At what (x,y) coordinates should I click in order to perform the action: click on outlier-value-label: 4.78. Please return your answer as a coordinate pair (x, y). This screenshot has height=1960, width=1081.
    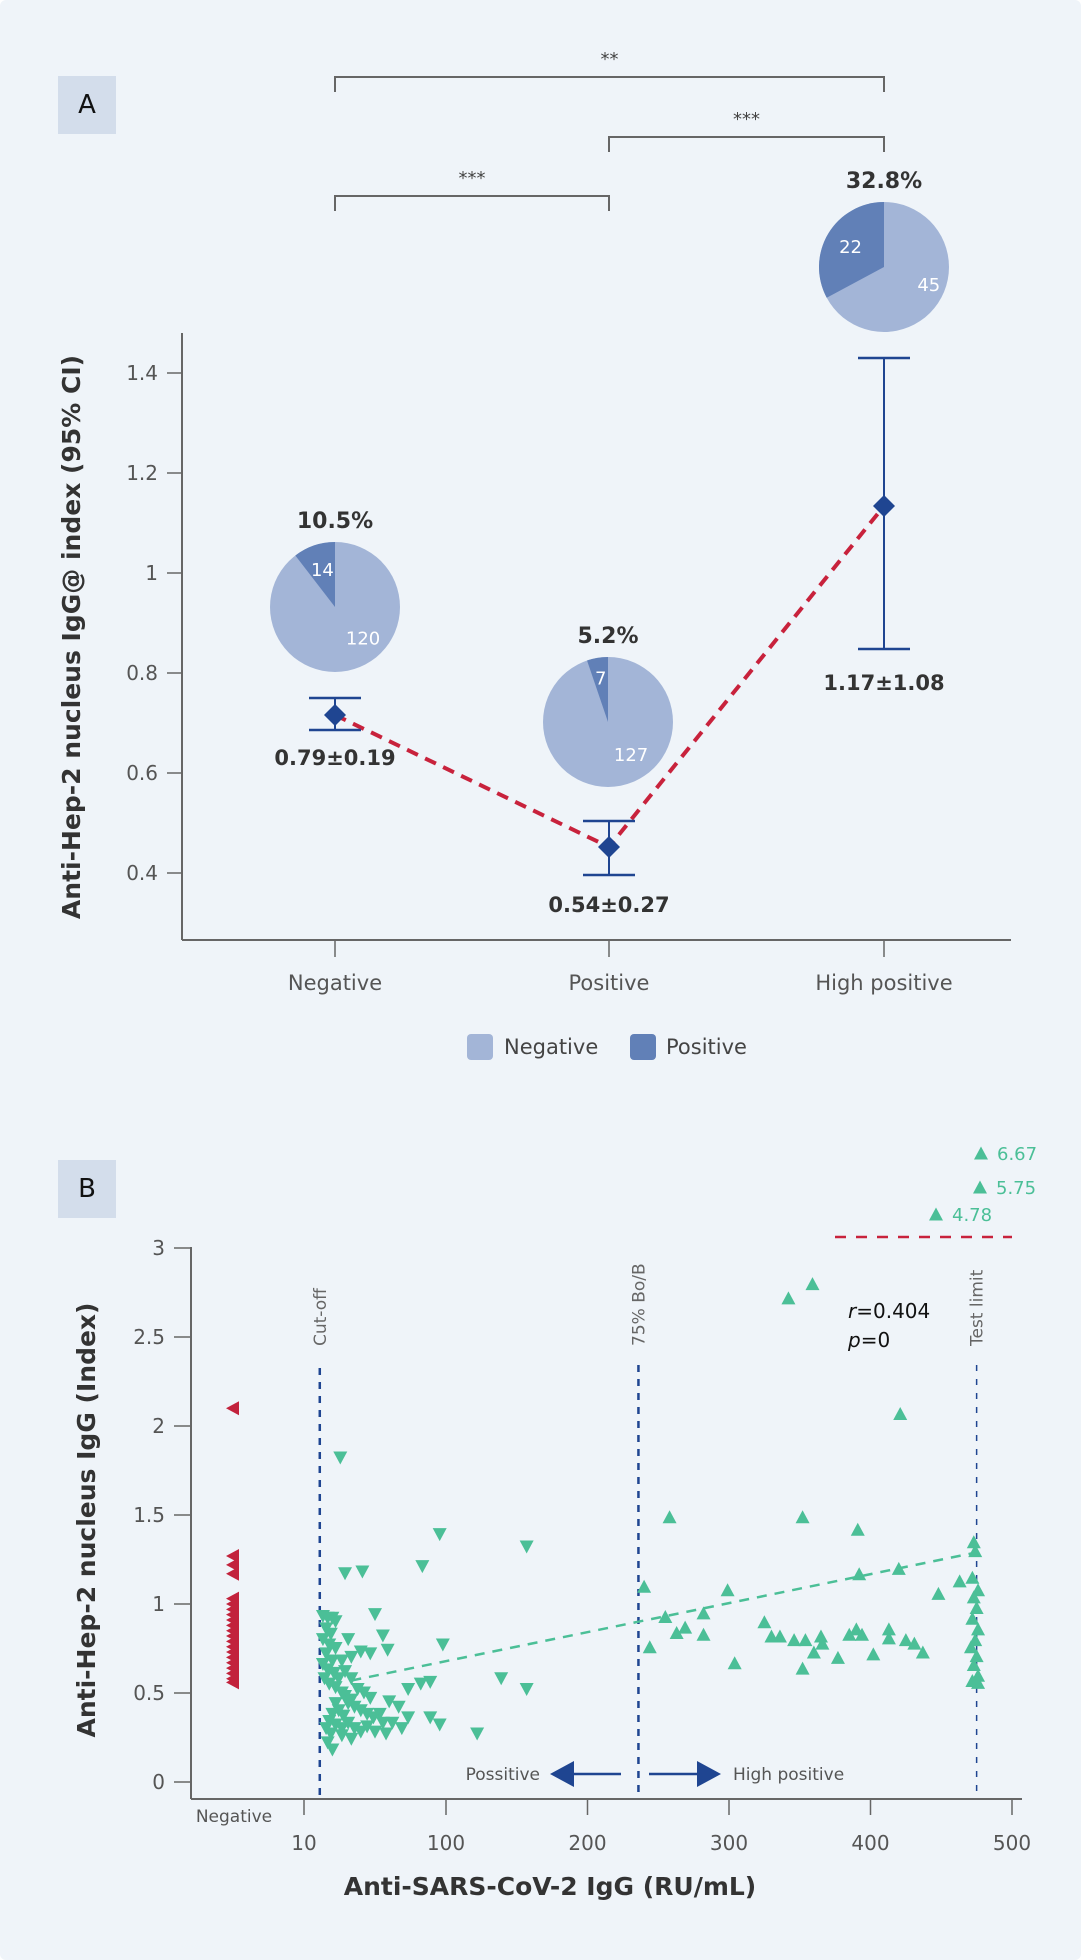
    Looking at the image, I should click on (972, 1215).